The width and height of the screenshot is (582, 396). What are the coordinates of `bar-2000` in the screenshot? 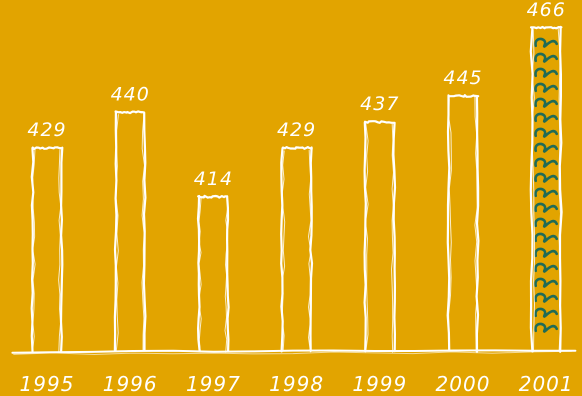 It's located at (463, 223).